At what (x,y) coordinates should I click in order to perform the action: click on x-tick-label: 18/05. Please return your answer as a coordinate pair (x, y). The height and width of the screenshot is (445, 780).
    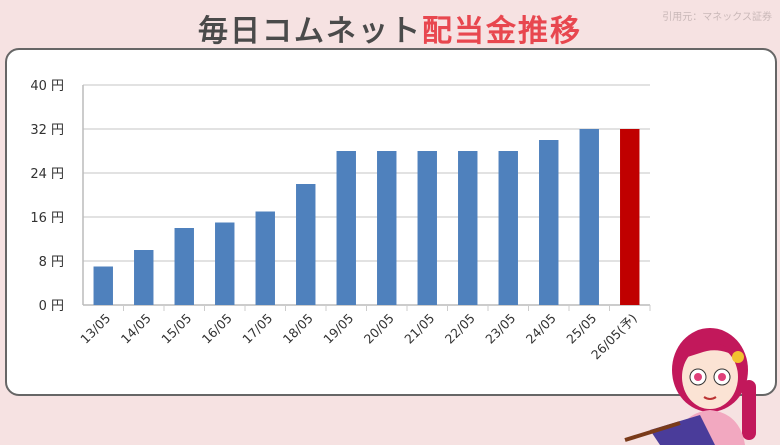
    Looking at the image, I should click on (298, 329).